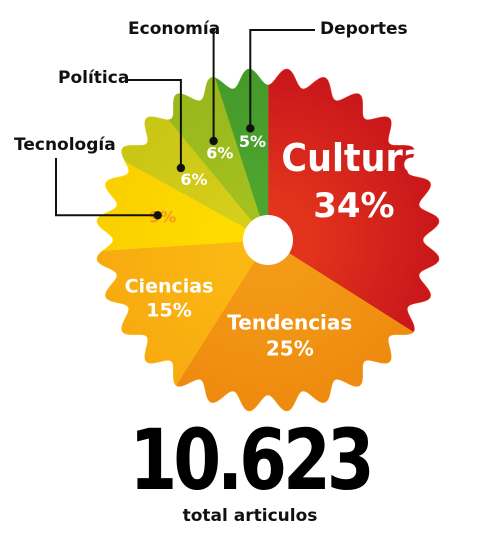  What do you see at coordinates (353, 157) in the screenshot?
I see `slice-label-cultura: Cultura` at bounding box center [353, 157].